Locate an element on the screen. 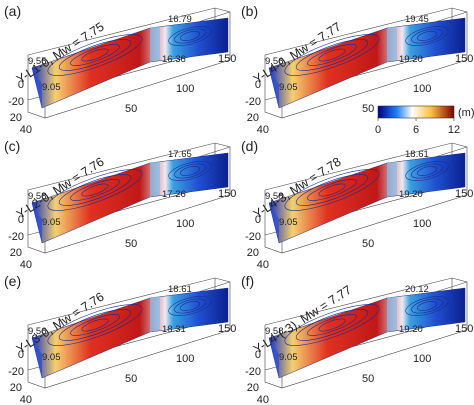 This screenshot has height=405, width=474. contour-label: 9.55 is located at coordinates (37, 61).